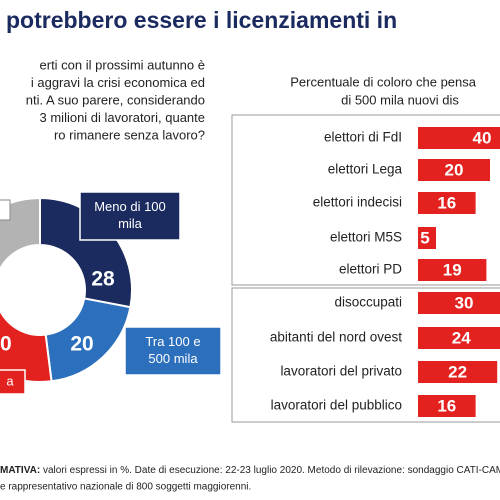 This screenshot has width=500, height=500. What do you see at coordinates (482, 137) in the screenshot?
I see `bar-value: 40` at bounding box center [482, 137].